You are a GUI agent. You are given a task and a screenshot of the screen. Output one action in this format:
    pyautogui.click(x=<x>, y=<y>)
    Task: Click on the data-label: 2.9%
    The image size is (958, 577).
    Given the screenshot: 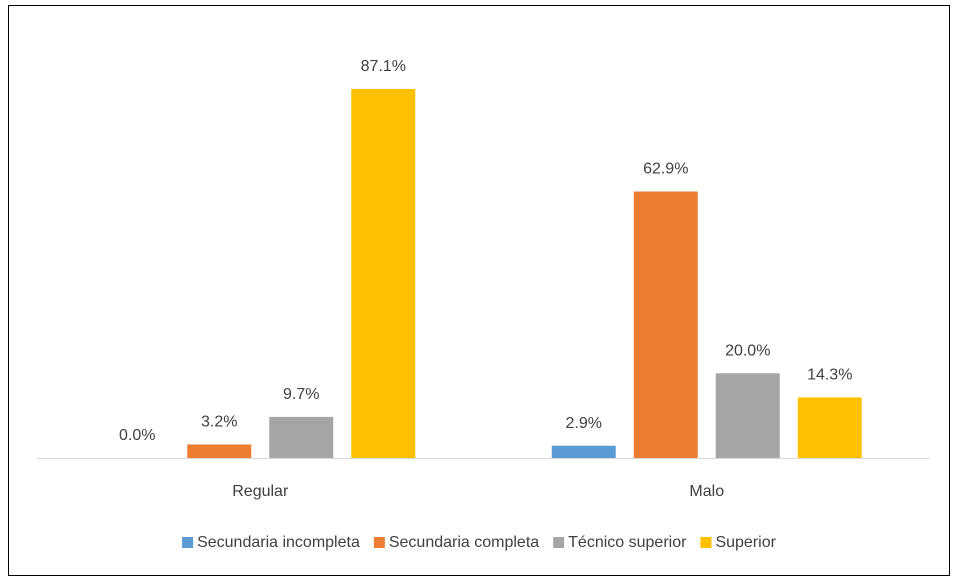 What is the action you would take?
    pyautogui.click(x=584, y=423)
    